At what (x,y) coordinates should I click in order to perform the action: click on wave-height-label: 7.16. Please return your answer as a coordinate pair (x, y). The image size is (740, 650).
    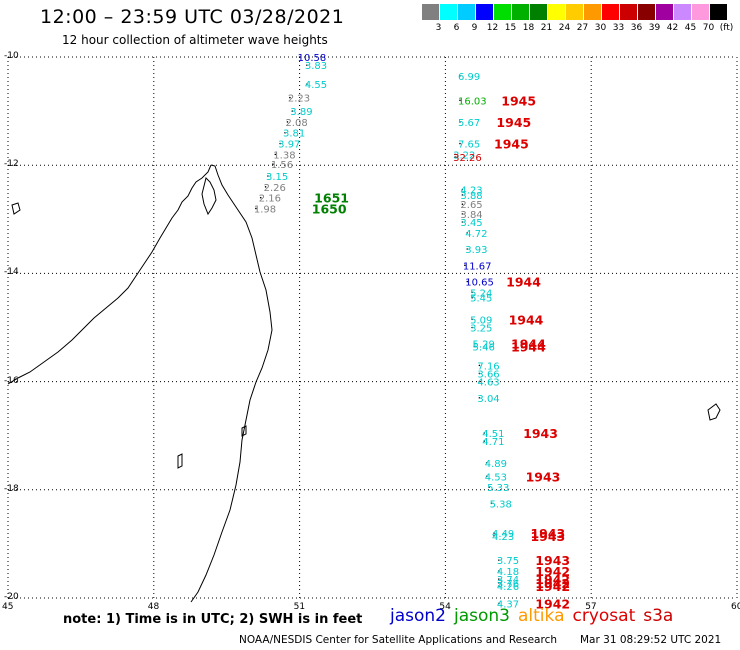
    Looking at the image, I should click on (488, 366).